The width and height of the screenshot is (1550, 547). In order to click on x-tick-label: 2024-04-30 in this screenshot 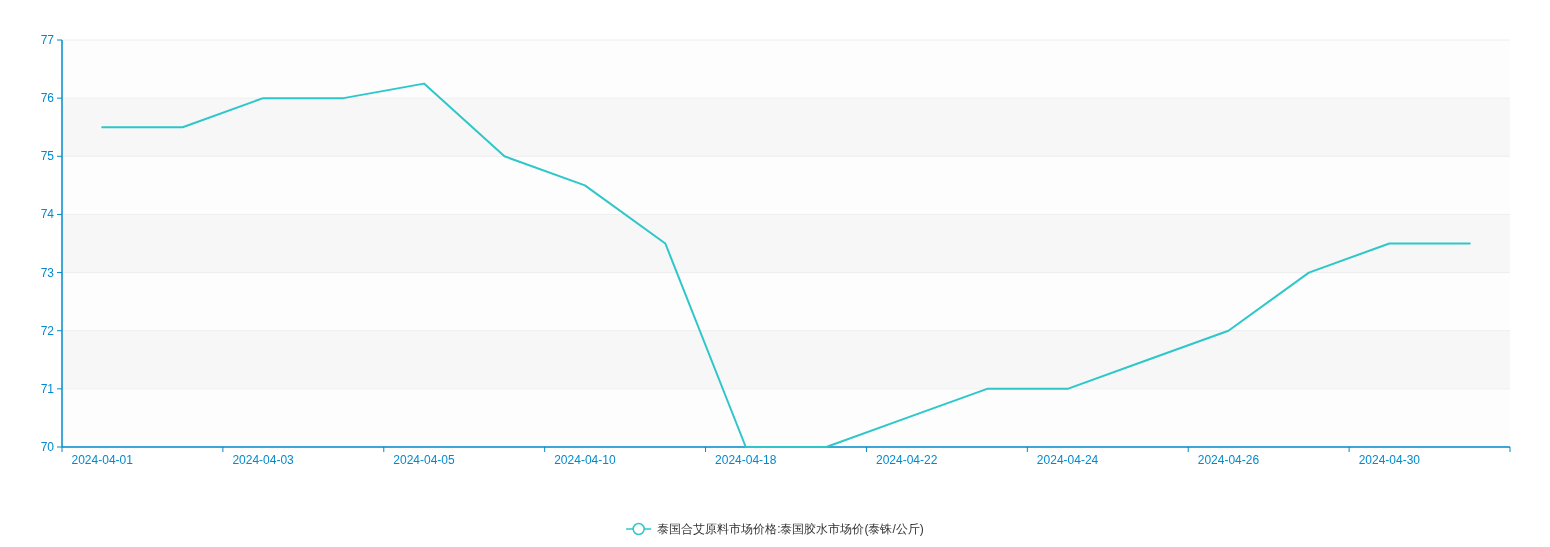, I will do `click(1389, 460)`.